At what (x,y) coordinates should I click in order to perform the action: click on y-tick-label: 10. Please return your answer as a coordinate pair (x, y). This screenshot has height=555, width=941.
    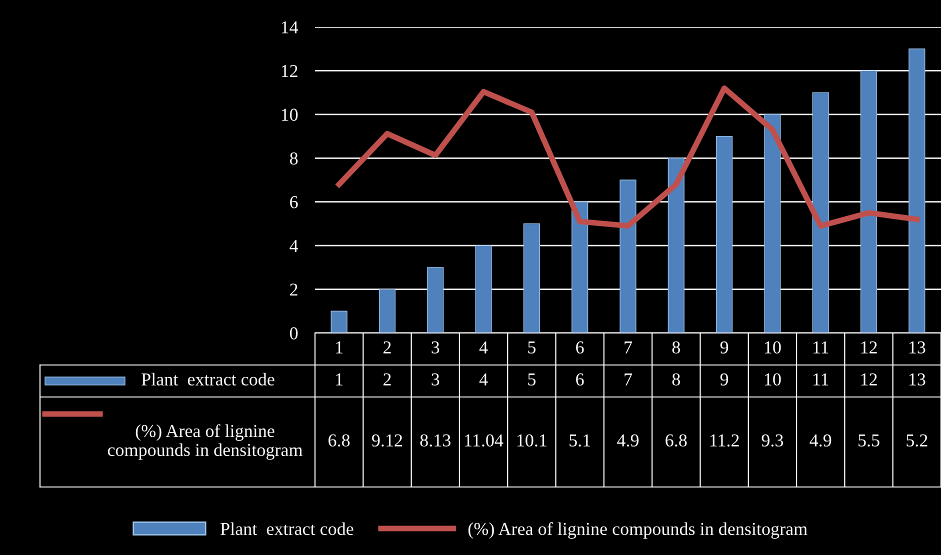
    Looking at the image, I should click on (290, 114).